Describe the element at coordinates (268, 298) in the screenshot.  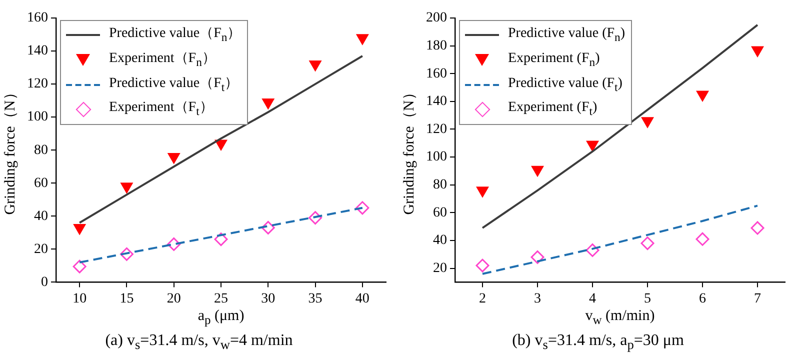
I see `x-tick-label: 30` at that location.